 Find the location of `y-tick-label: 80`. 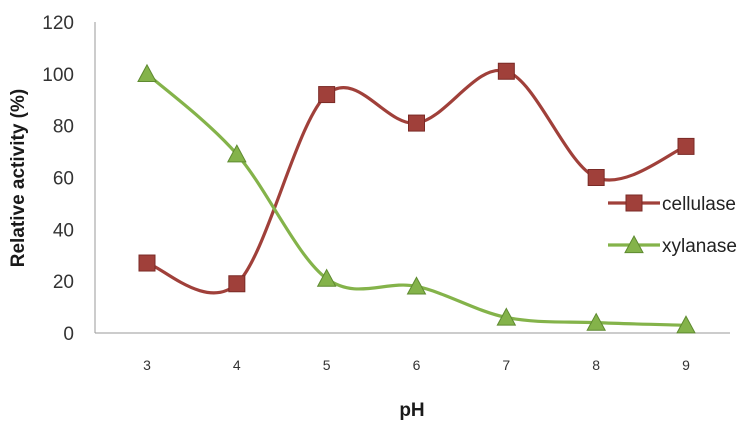

y-tick-label: 80 is located at coordinates (63, 127).